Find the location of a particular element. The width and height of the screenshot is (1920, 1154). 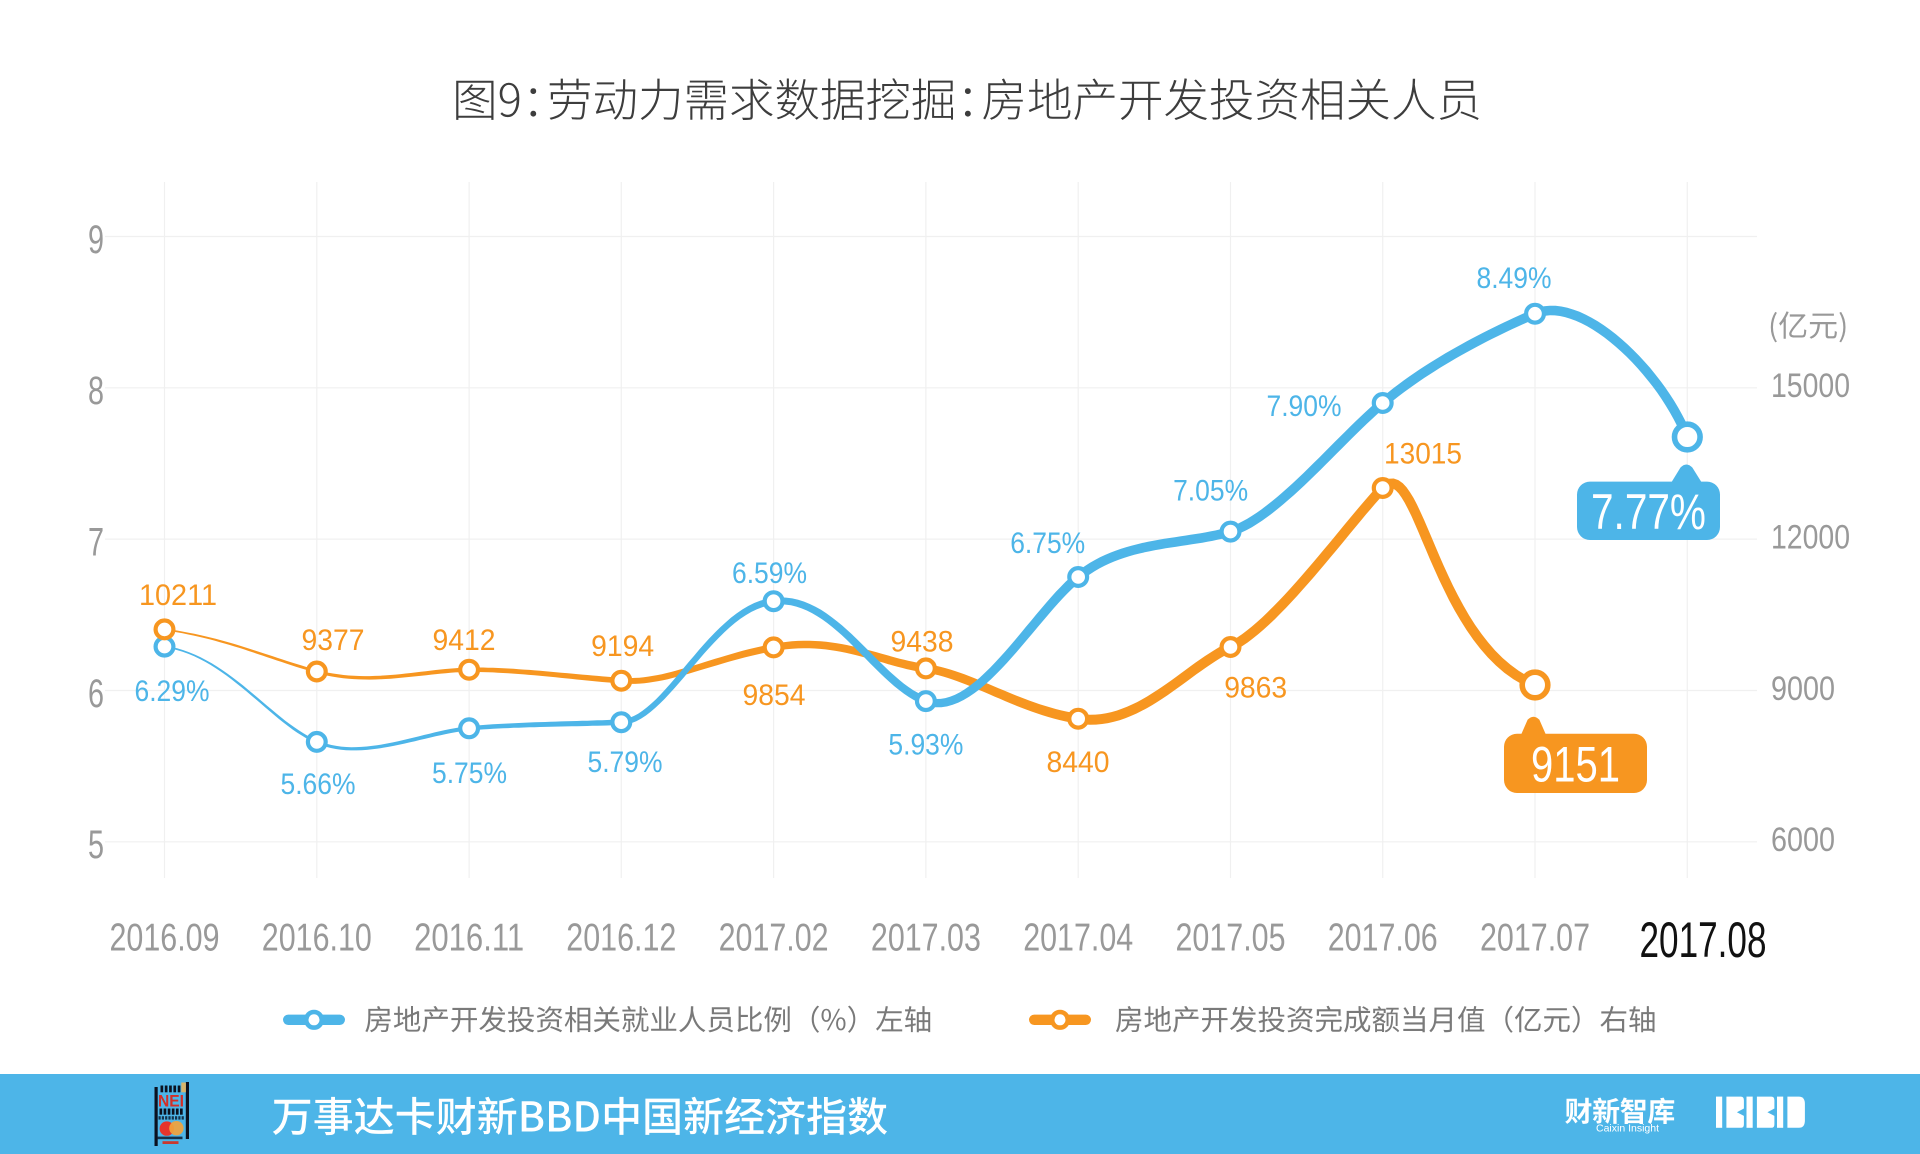

svg-text: 6 is located at coordinates (96, 694).